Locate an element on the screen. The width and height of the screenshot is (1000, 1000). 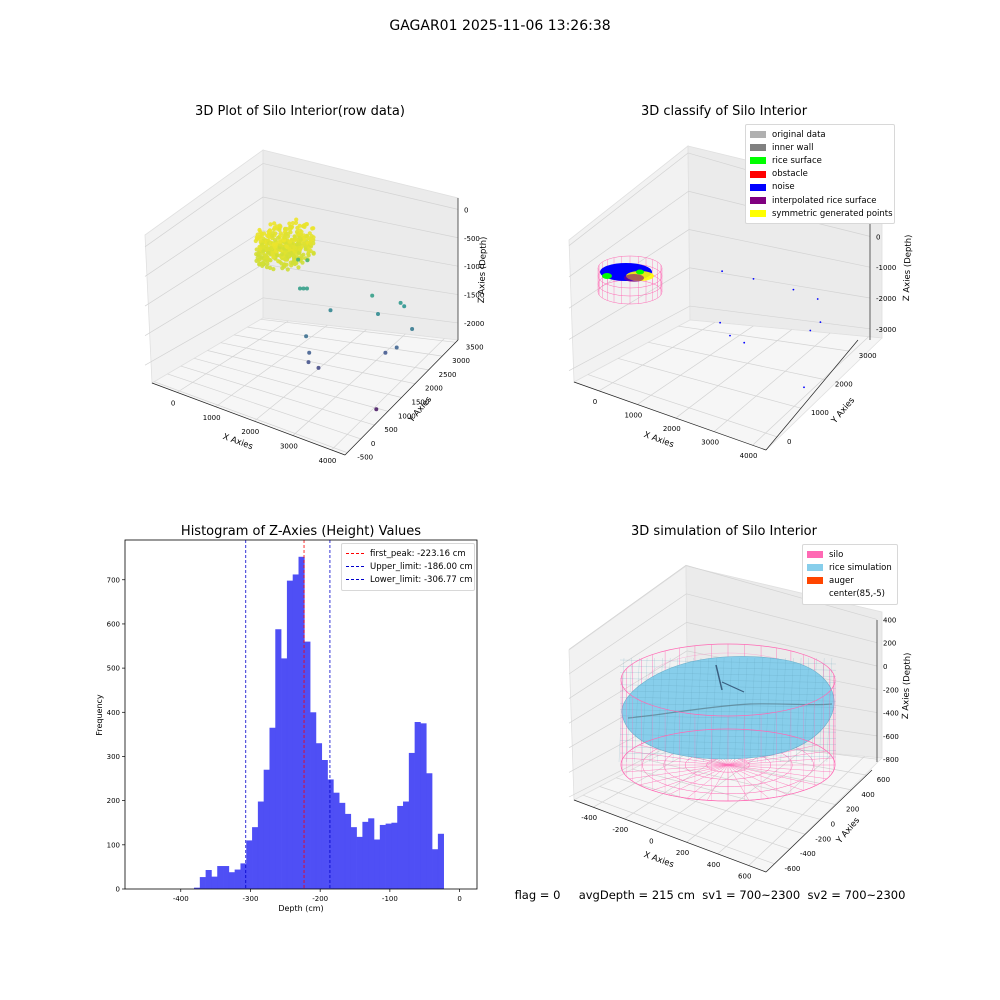
y-tick-label: 2500 is located at coordinates (448, 375).